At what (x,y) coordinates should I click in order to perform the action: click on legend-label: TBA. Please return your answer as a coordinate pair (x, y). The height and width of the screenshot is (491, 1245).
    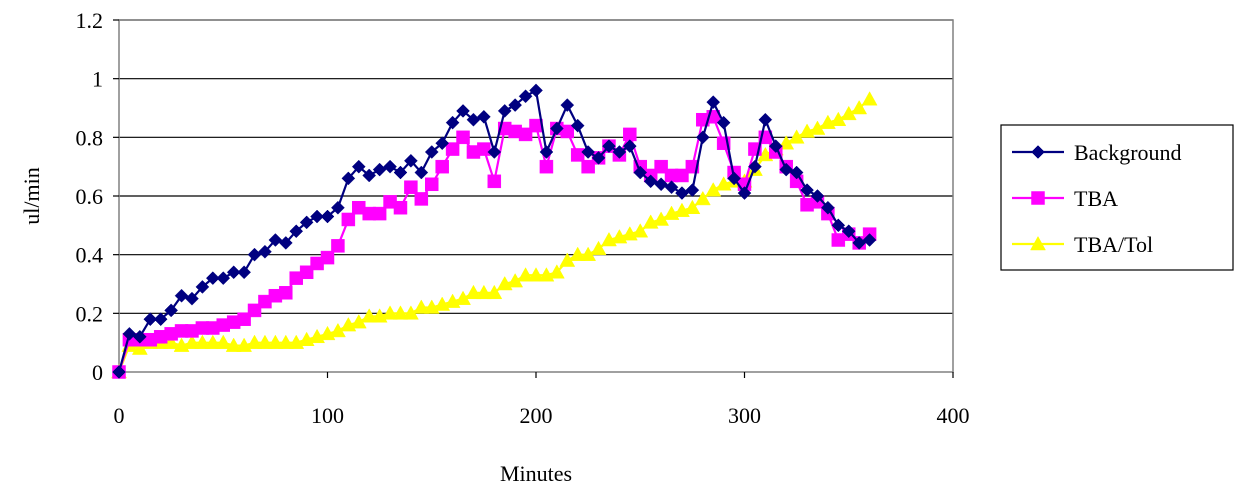
    Looking at the image, I should click on (1096, 198).